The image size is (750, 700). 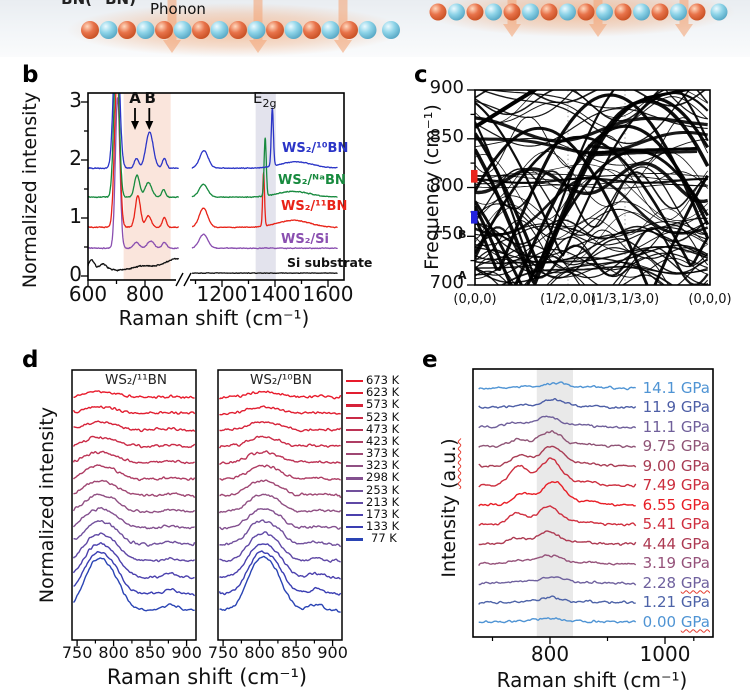 I want to click on legend-temp-label: 673 K, so click(x=383, y=380).